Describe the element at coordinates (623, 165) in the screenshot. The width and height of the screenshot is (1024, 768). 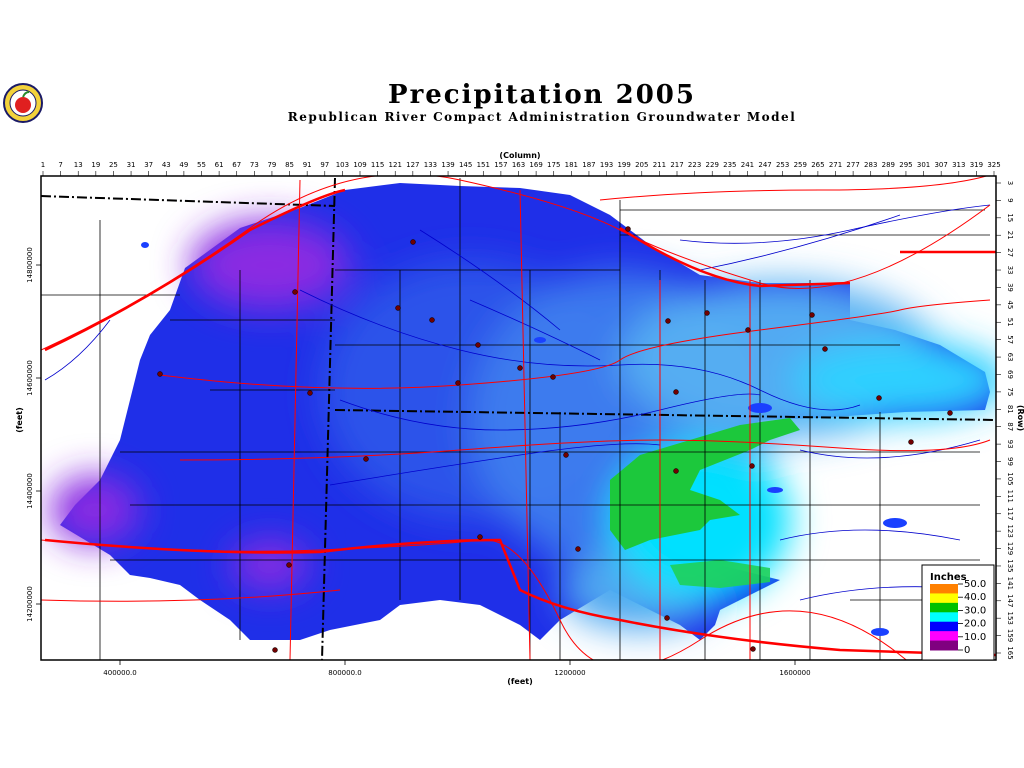
I see `column-tick-label: 199` at that location.